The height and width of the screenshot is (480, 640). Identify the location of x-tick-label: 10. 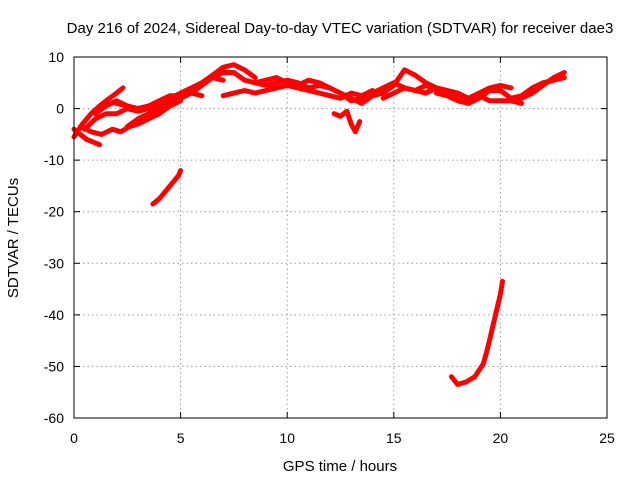
(287, 438).